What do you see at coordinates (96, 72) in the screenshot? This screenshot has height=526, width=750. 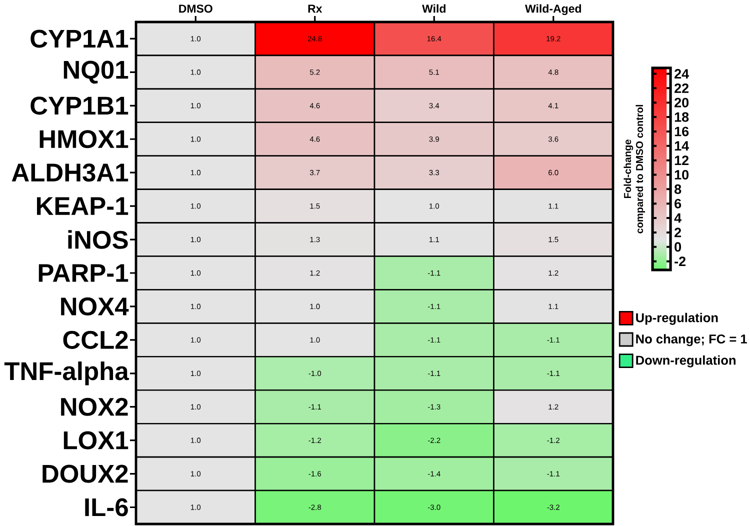 I see `y-tick-label: NQ01` at bounding box center [96, 72].